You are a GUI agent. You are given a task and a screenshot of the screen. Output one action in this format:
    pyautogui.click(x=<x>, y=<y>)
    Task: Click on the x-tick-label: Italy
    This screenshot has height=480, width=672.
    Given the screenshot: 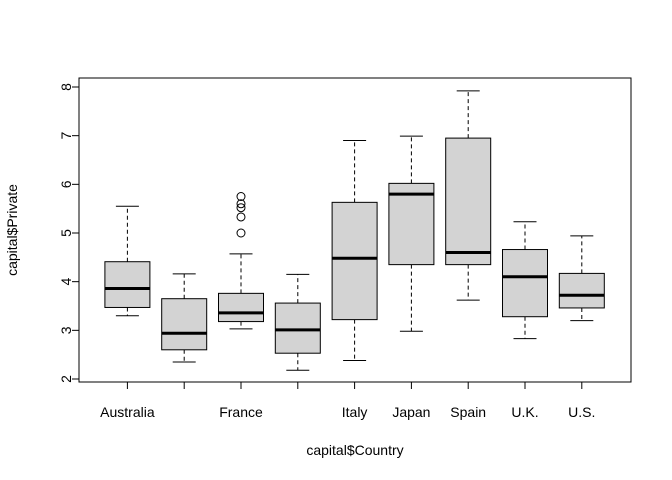 What is the action you would take?
    pyautogui.click(x=355, y=412)
    